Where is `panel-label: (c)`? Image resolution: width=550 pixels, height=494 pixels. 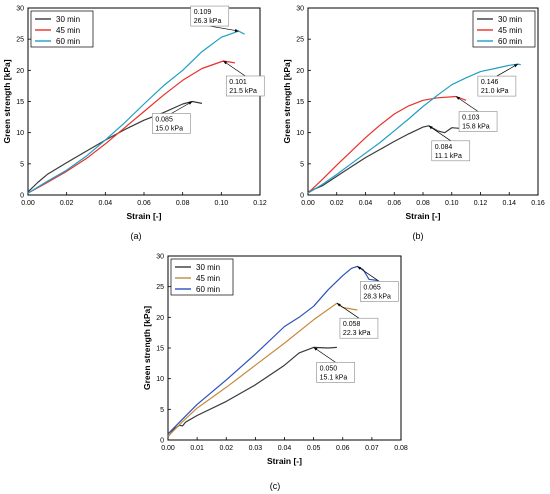
panel-label: (c) is located at coordinates (275, 486).